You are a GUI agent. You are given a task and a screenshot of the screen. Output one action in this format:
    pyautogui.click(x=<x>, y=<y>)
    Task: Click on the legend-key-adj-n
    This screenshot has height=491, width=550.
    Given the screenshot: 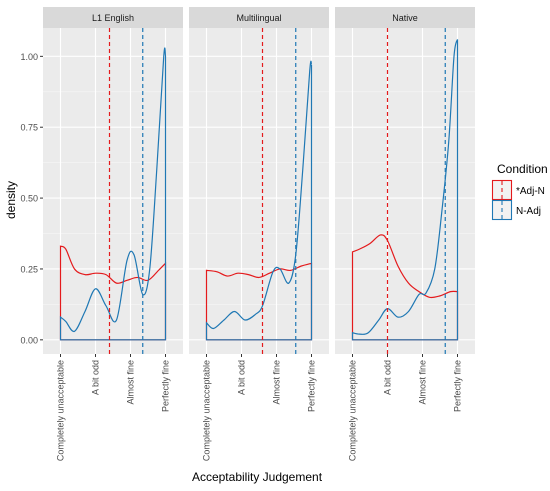 What is the action you would take?
    pyautogui.click(x=502, y=190)
    